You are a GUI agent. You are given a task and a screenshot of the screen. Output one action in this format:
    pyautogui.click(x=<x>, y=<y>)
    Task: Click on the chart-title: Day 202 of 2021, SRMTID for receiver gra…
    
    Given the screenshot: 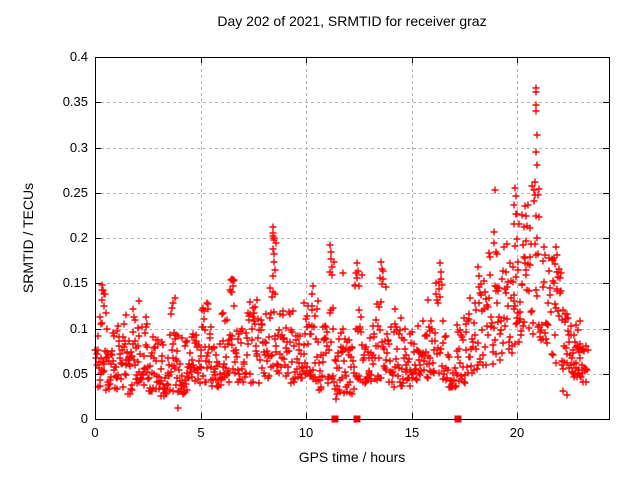 What is the action you would take?
    pyautogui.click(x=352, y=21)
    